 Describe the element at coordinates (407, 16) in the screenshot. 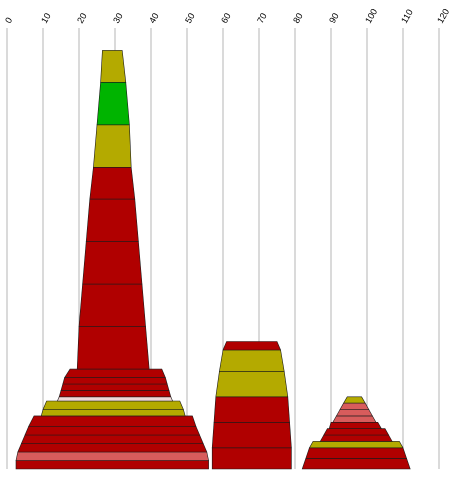

I see `x-tick-label: 110` at that location.